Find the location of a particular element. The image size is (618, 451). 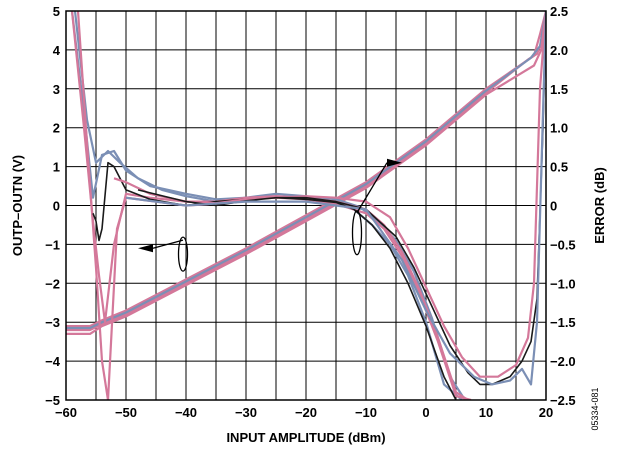

right-axis-tick-labels: 2.5 2.0 1.5 1.0 0.5 0 −0.5 −1.0 −1.5 −2.0 −2.5 is located at coordinates (563, 206).